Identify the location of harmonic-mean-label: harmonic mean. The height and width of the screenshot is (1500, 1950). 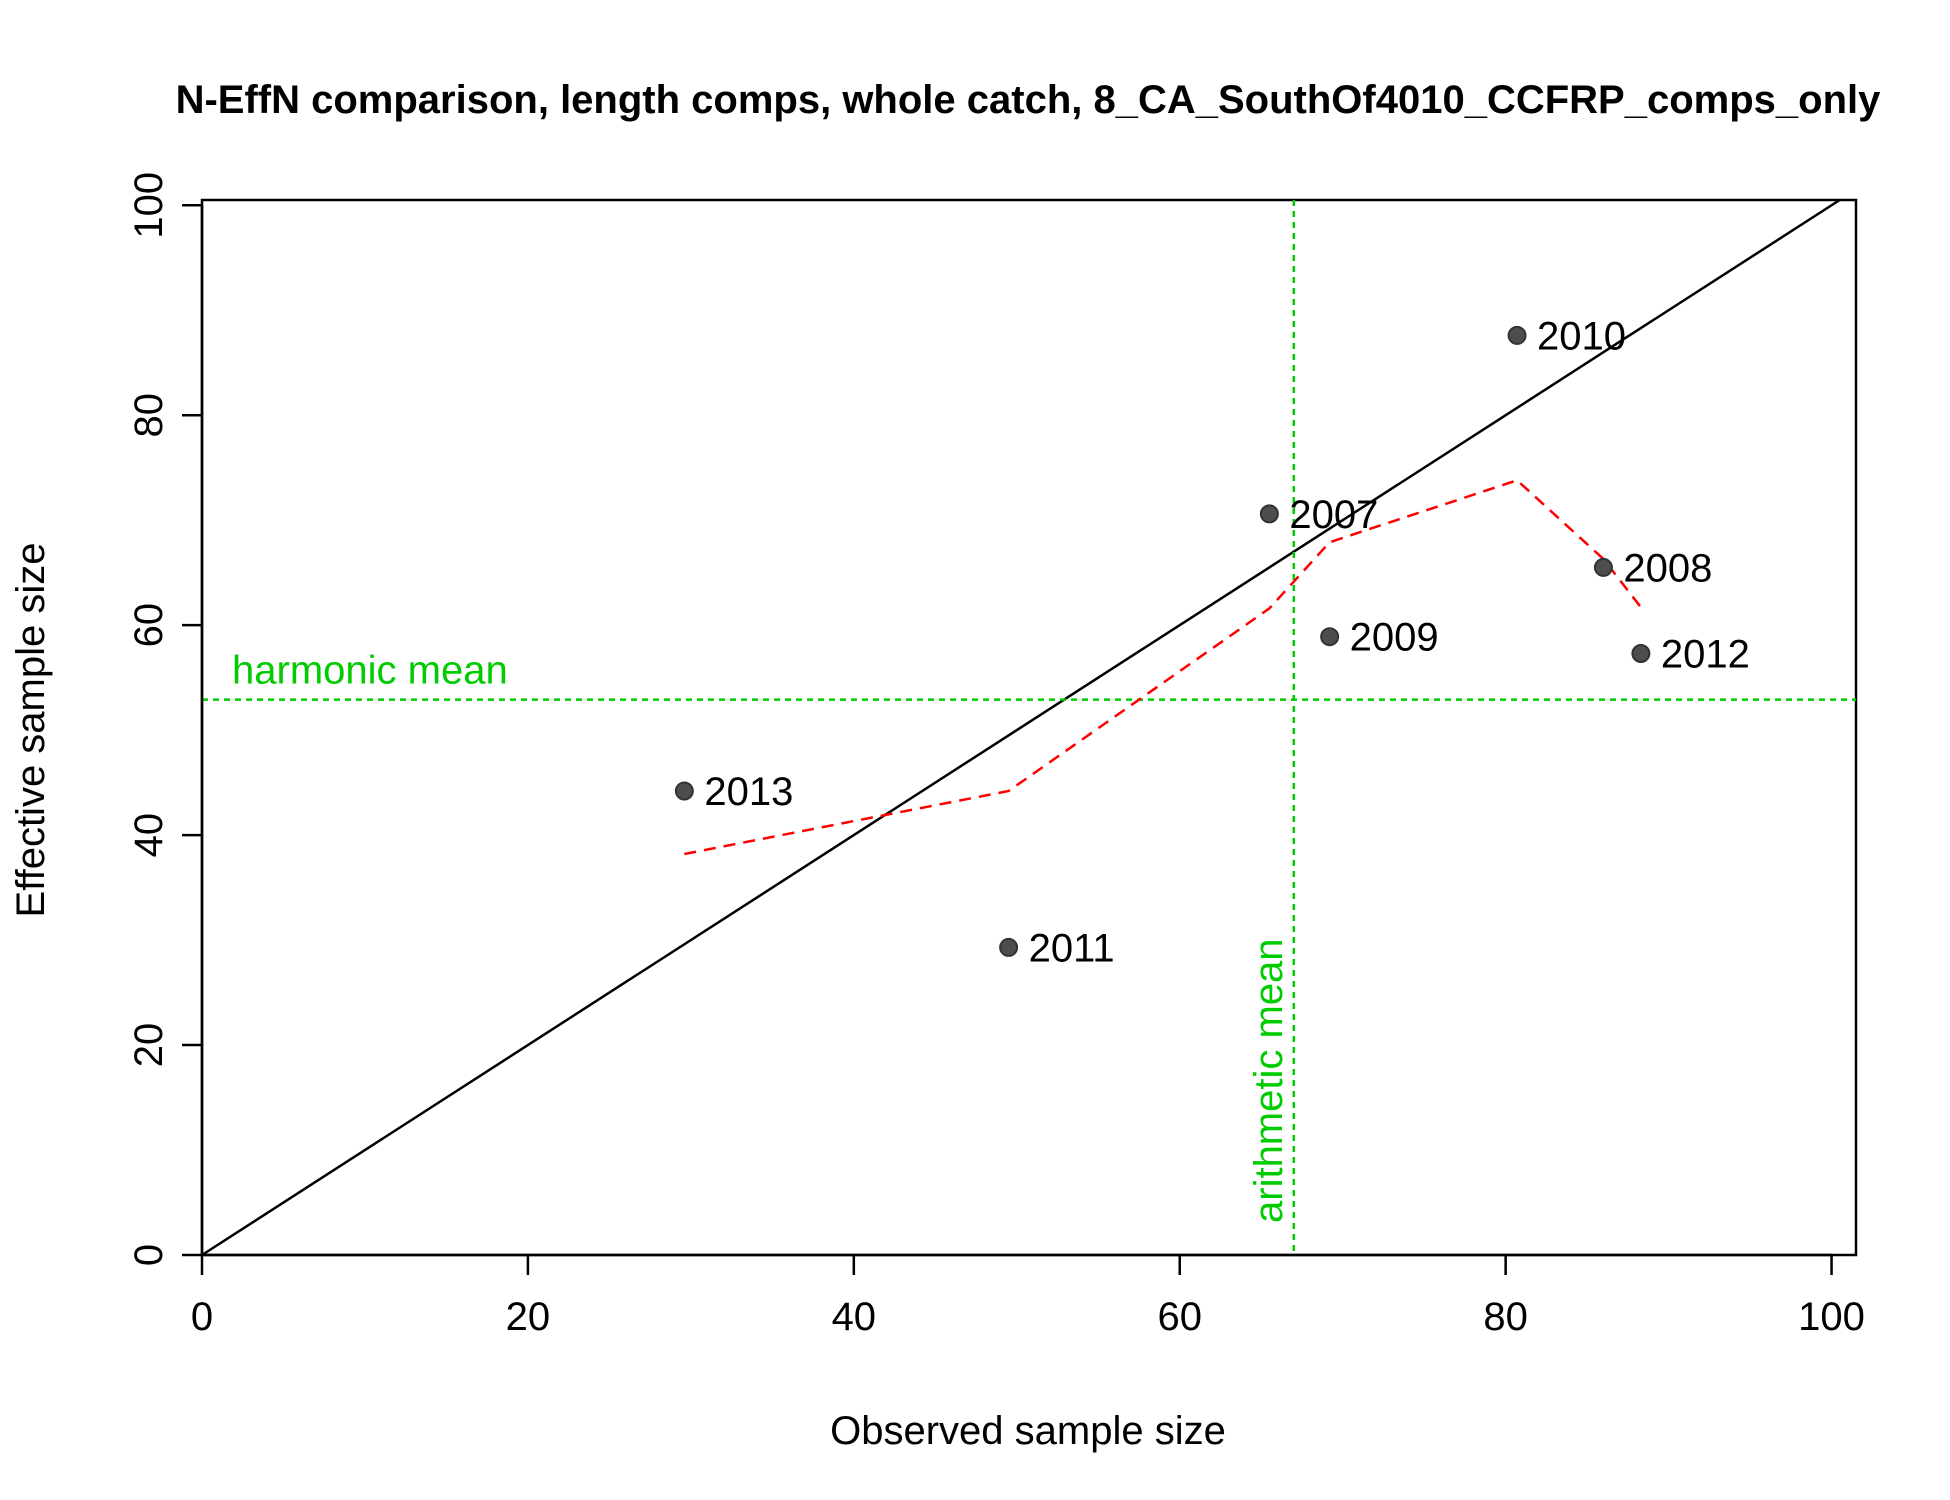
(370, 671).